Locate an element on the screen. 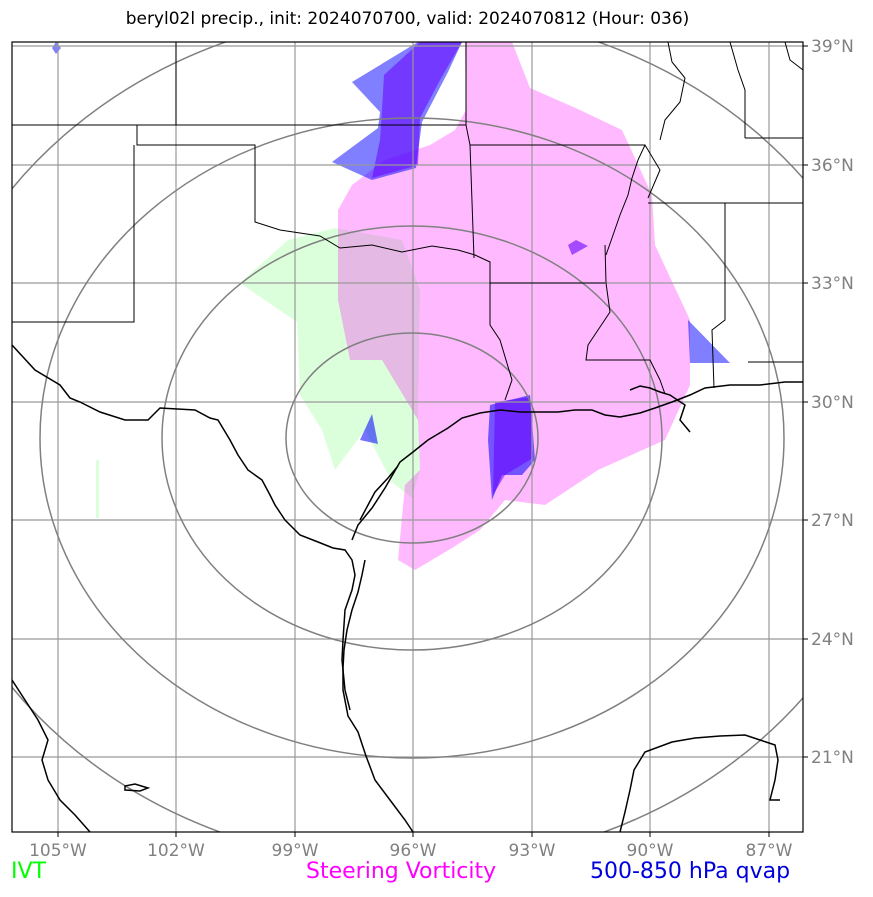  lat-label-39: 39°N is located at coordinates (832, 47).